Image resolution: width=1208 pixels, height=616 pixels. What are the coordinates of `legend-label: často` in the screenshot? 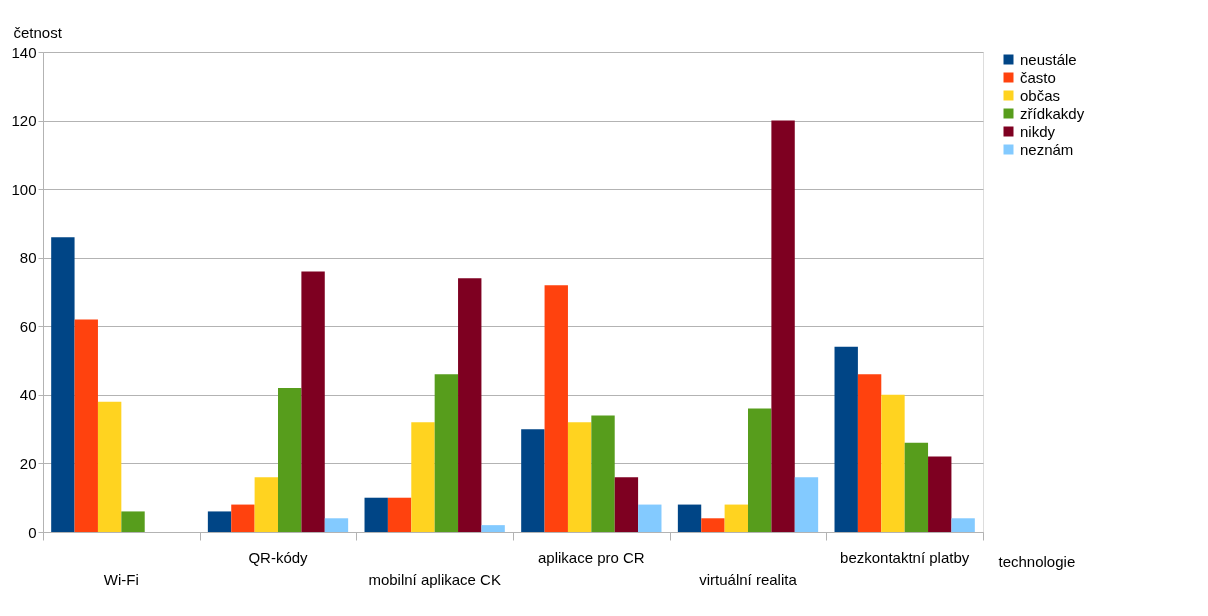 It's located at (1038, 77).